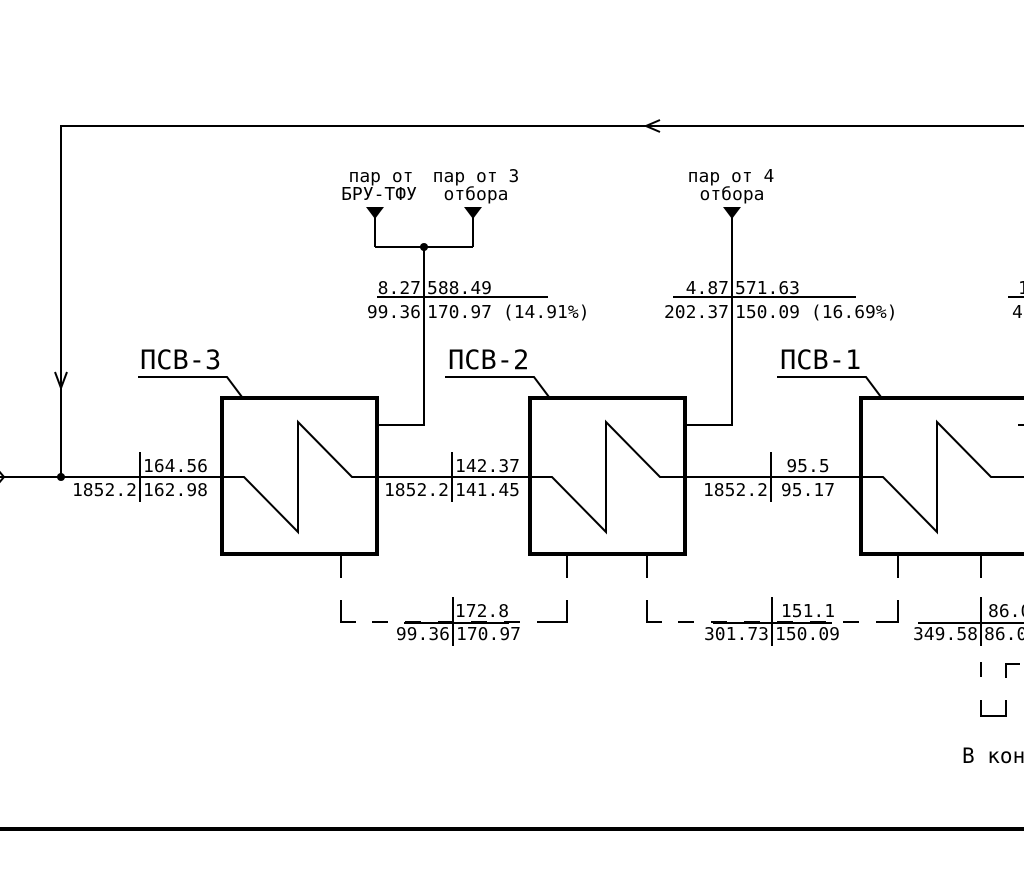  What do you see at coordinates (808, 611) in the screenshot?
I see `drain-h-psv2: 151.1` at bounding box center [808, 611].